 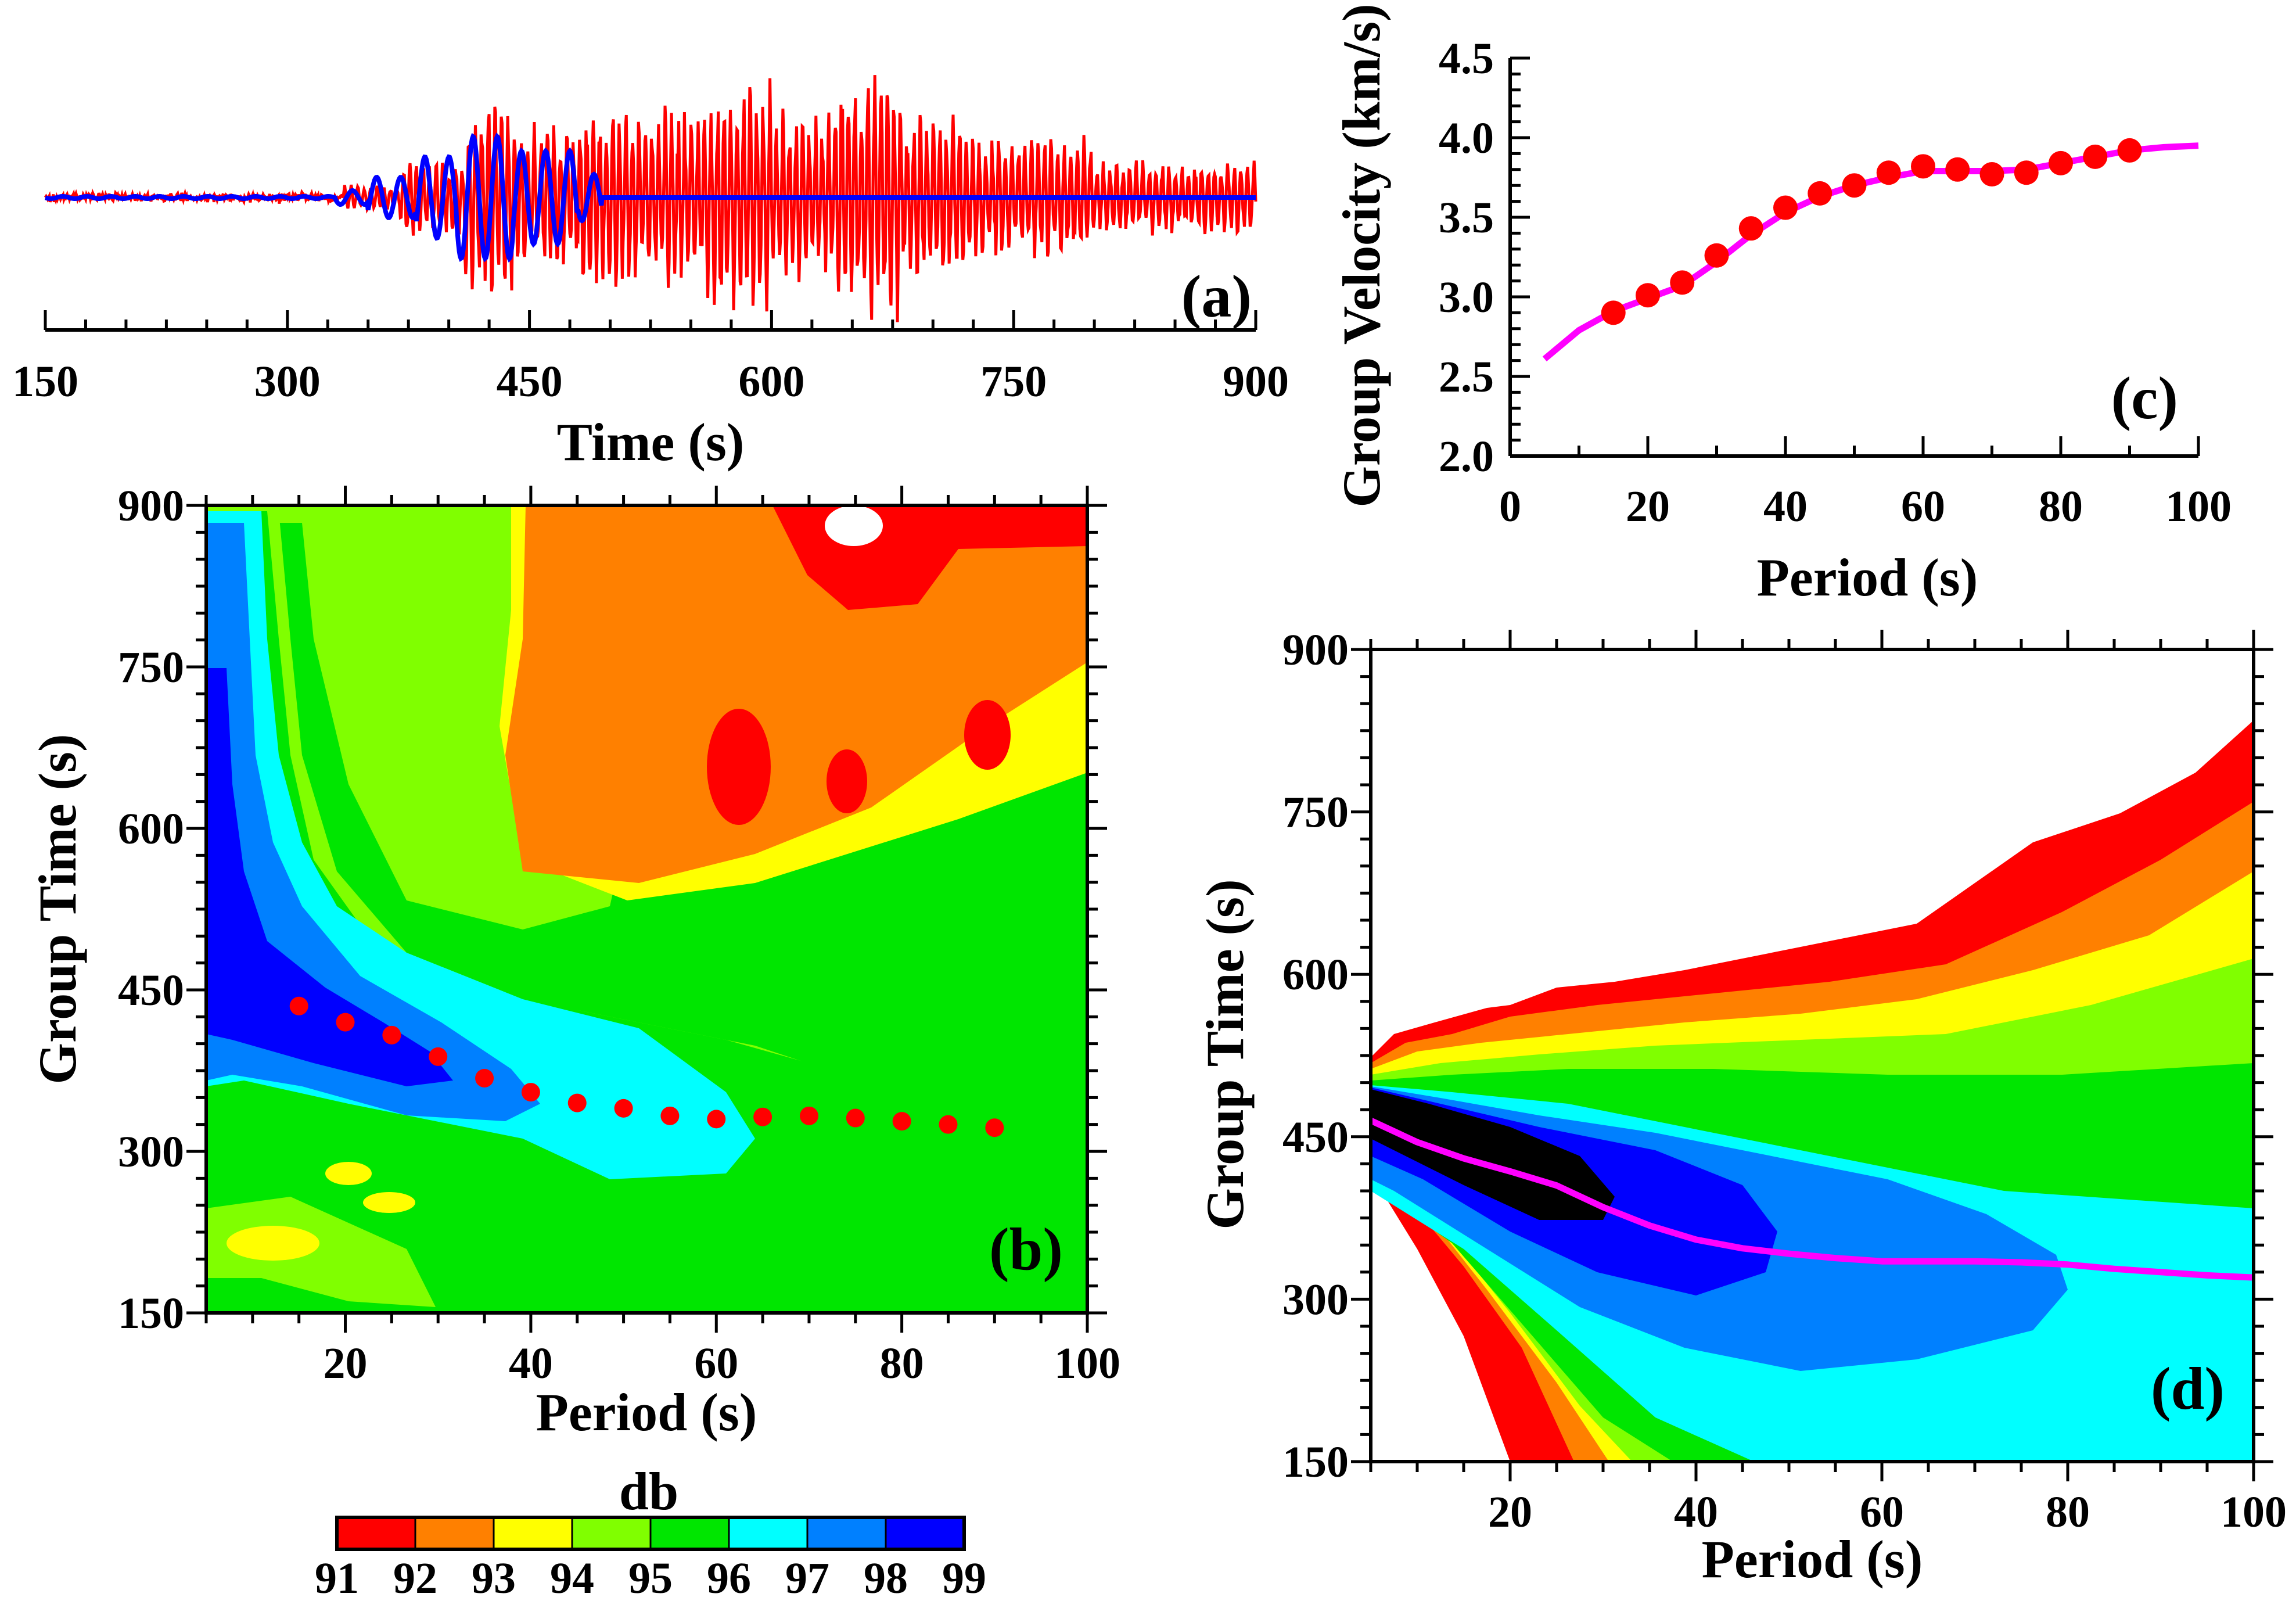 What do you see at coordinates (1361, 255) in the screenshot?
I see `y-axis-title: Group Velocity (km/s)` at bounding box center [1361, 255].